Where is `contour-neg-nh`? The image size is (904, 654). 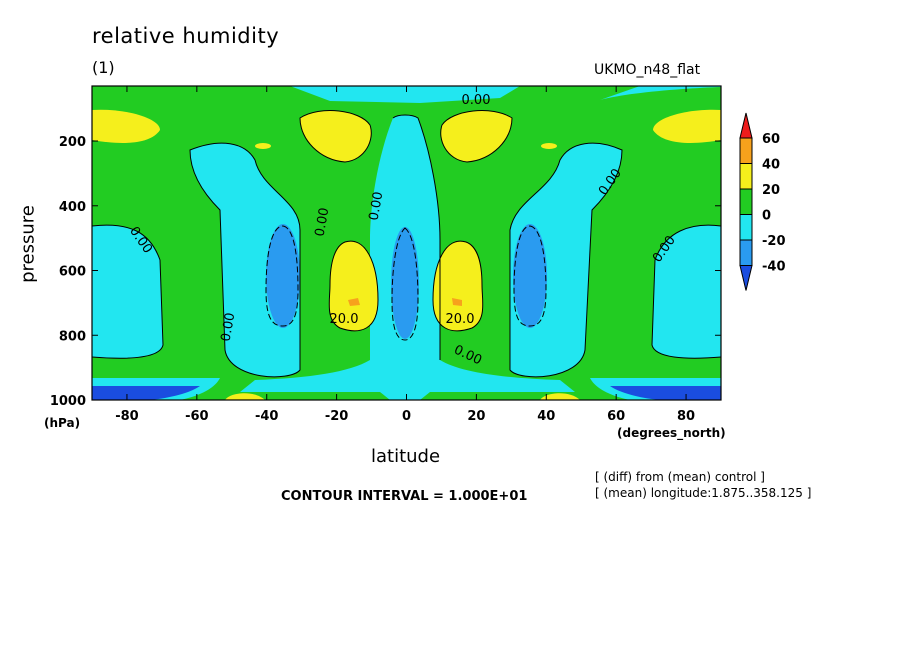 contour-neg-nh is located at coordinates (530, 276).